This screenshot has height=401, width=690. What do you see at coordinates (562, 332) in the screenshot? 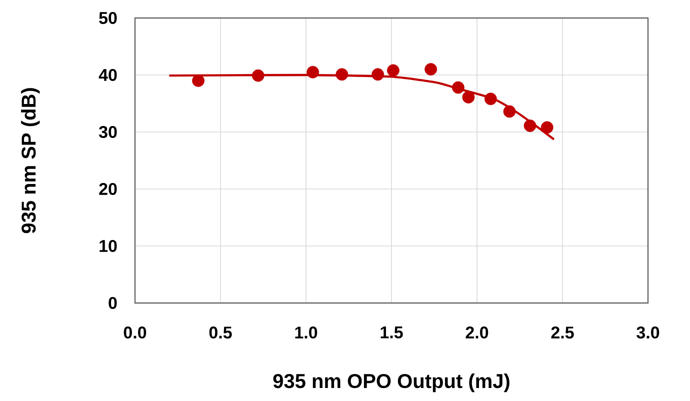
I see `x-tick-label: 2.5` at bounding box center [562, 332].